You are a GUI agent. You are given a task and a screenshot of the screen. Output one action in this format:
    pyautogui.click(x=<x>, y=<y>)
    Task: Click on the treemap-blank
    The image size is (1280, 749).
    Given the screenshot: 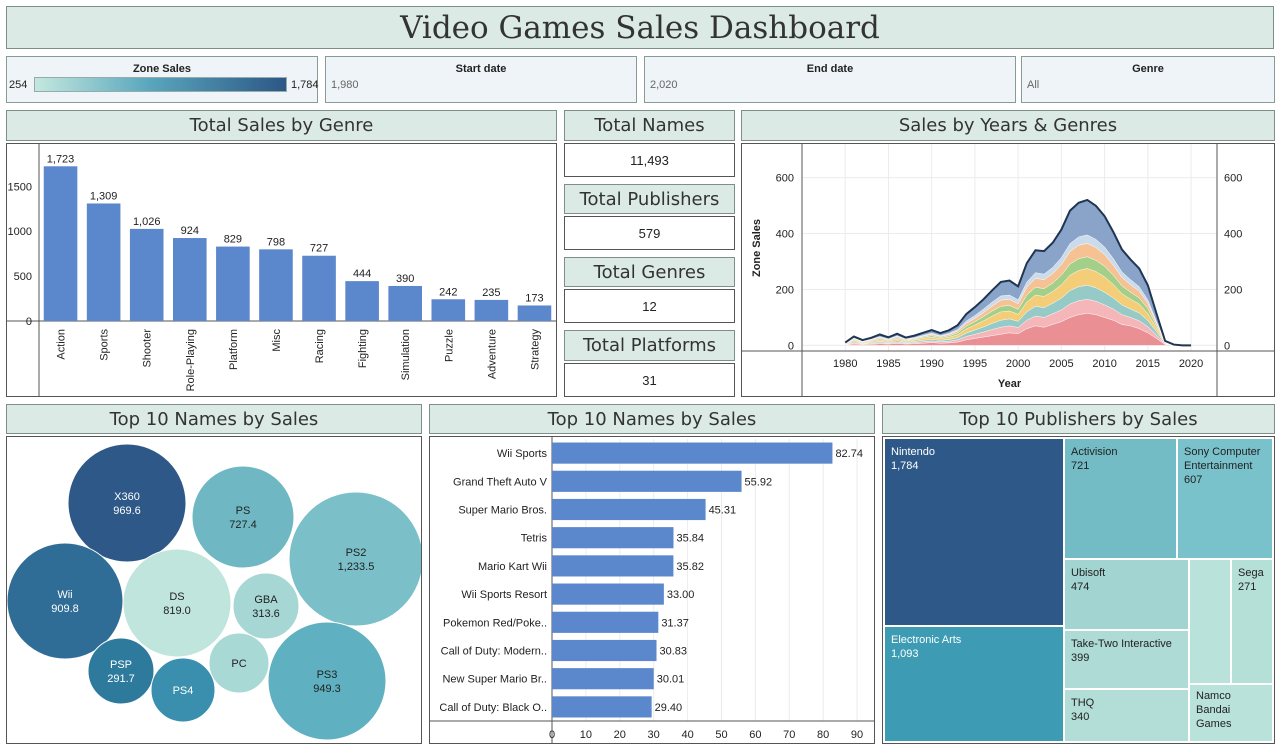 What is the action you would take?
    pyautogui.click(x=1211, y=622)
    